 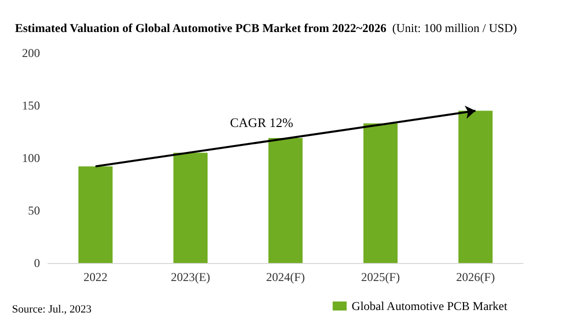 I want to click on y-tick-label: 150, so click(x=31, y=105).